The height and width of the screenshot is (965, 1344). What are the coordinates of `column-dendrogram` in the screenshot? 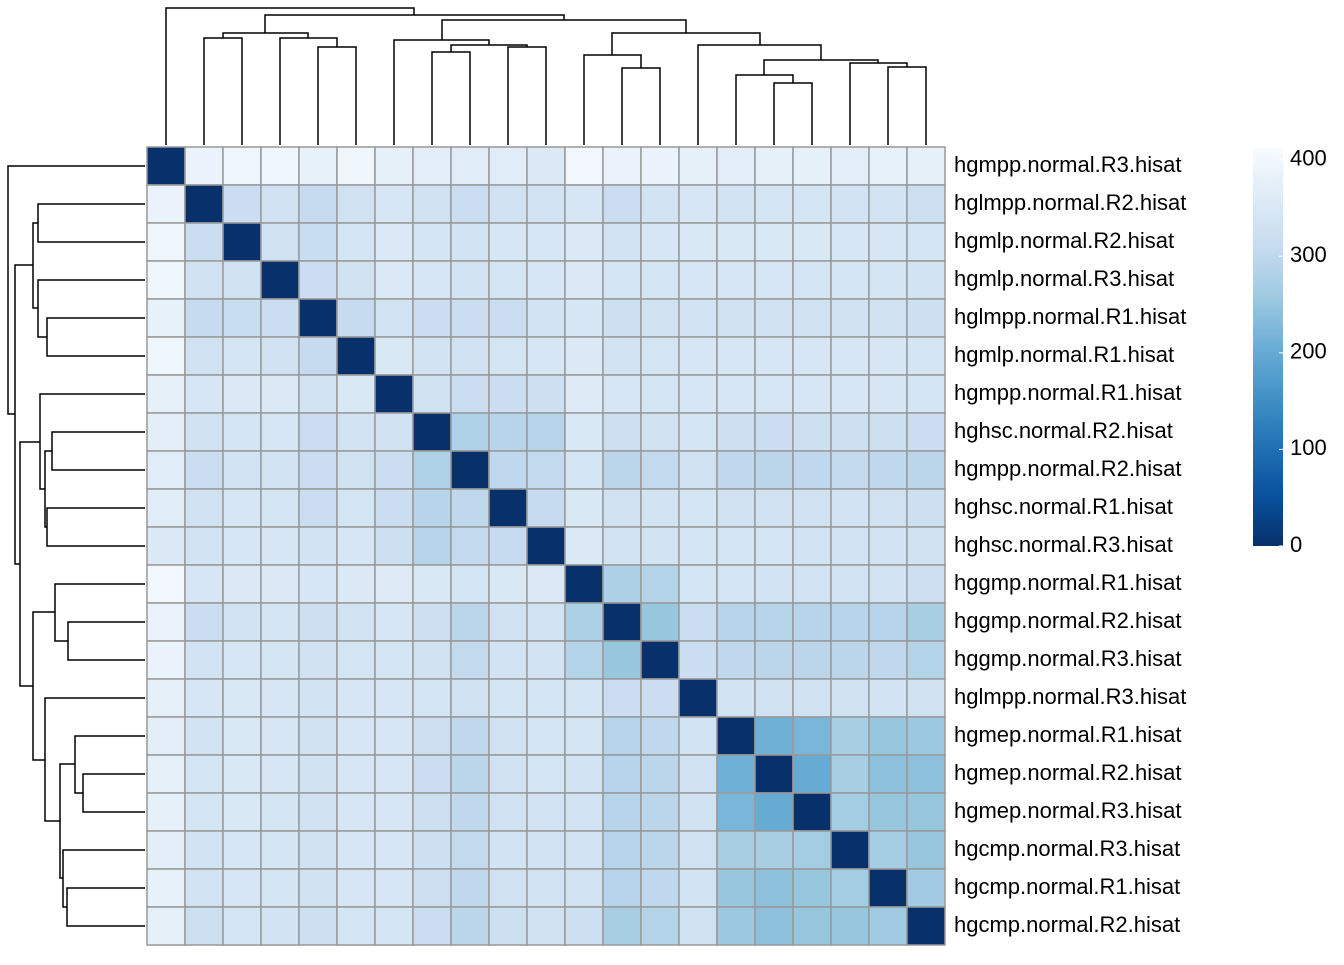 It's located at (546, 76).